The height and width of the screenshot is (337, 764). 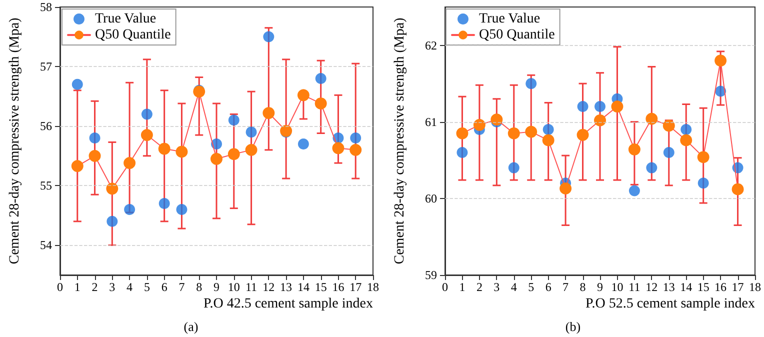 I want to click on y-tick-label: 60, so click(x=431, y=198).